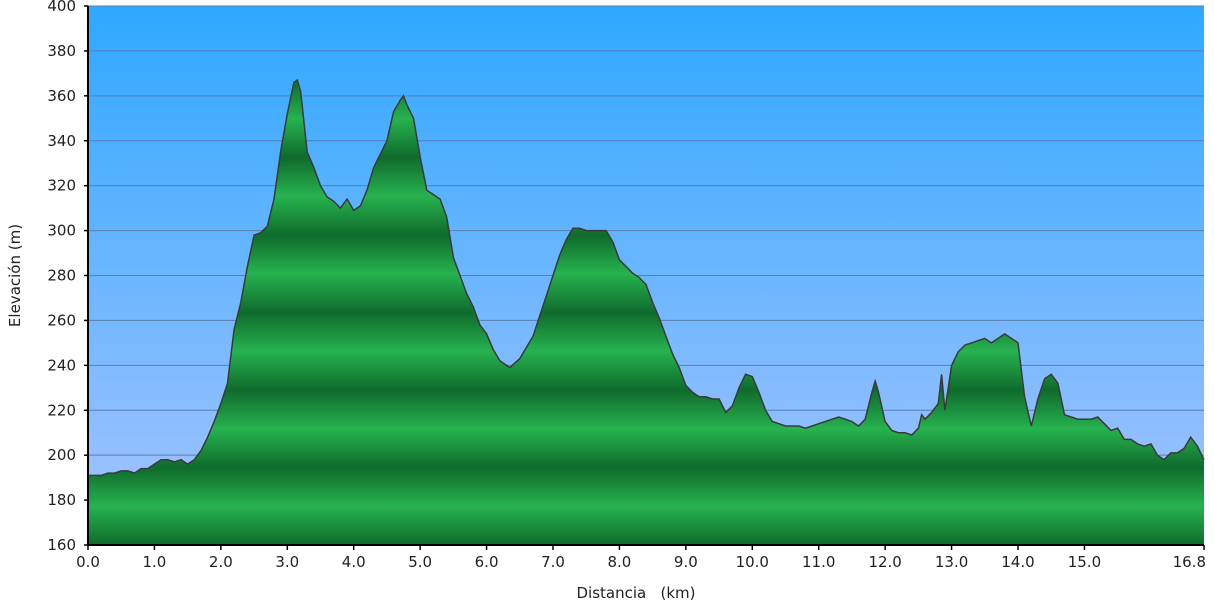 This screenshot has height=610, width=1214. I want to click on x-tick-label: 4.0, so click(354, 562).